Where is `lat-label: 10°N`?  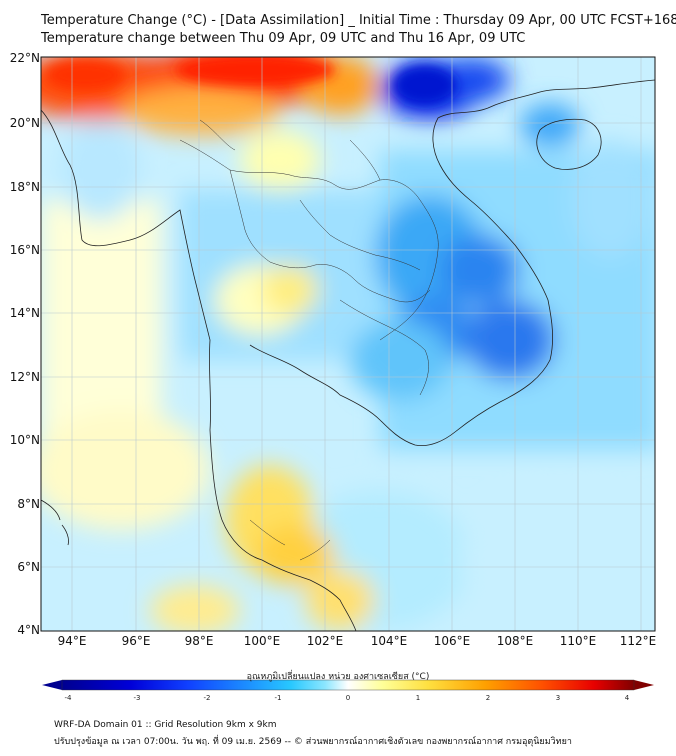
lat-label: 10°N is located at coordinates (24, 440).